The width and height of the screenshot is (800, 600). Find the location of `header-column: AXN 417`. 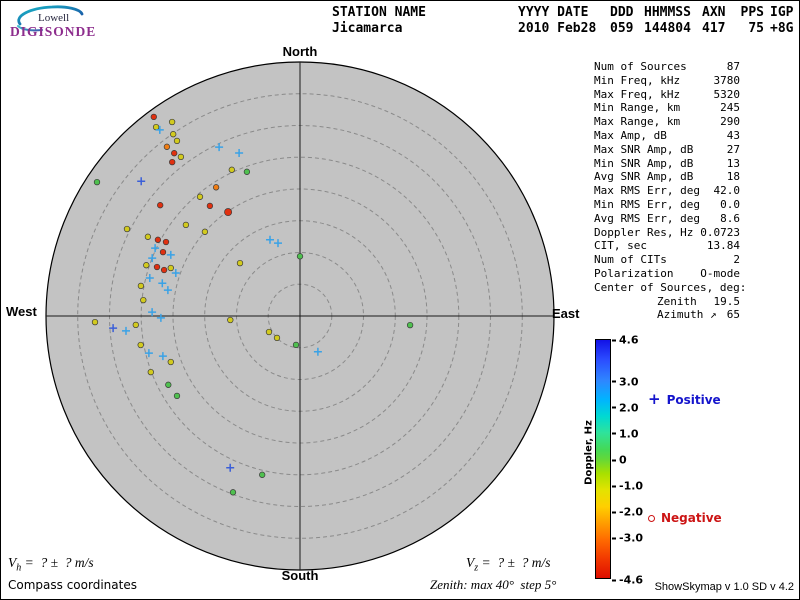

header-column: AXN 417 is located at coordinates (719, 21).